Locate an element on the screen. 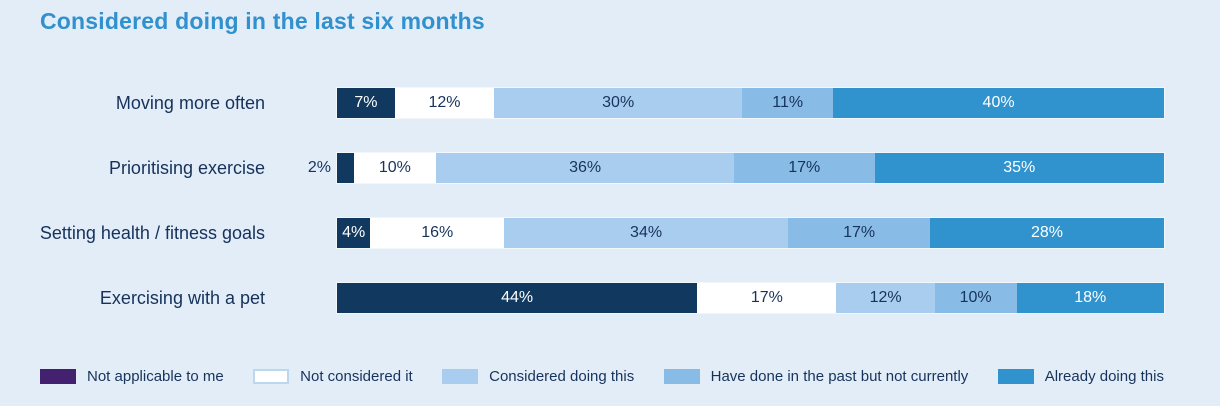  bar-segment: 36% is located at coordinates (585, 168).